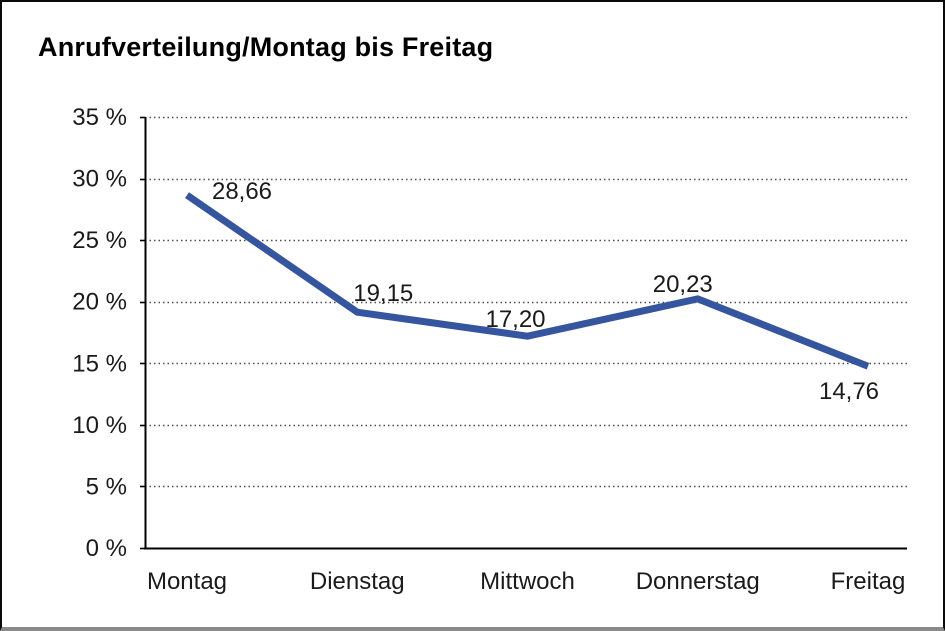 Image resolution: width=945 pixels, height=631 pixels. Describe the element at coordinates (683, 284) in the screenshot. I see `data-point-label: 20,23` at that location.